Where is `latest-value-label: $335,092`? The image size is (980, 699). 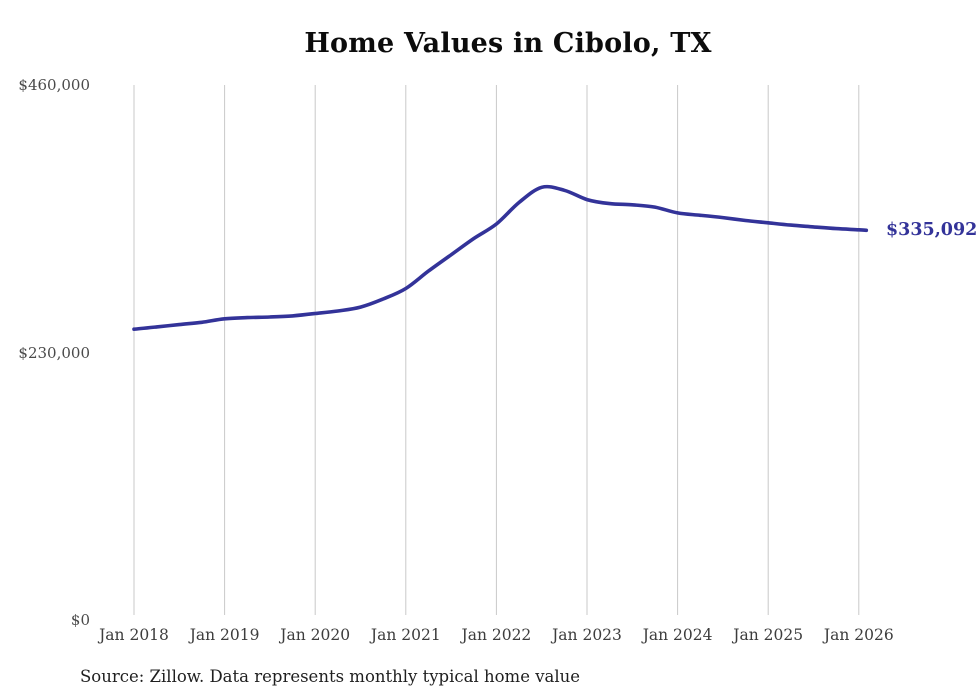
latest-value-label: $335,092 is located at coordinates (932, 230).